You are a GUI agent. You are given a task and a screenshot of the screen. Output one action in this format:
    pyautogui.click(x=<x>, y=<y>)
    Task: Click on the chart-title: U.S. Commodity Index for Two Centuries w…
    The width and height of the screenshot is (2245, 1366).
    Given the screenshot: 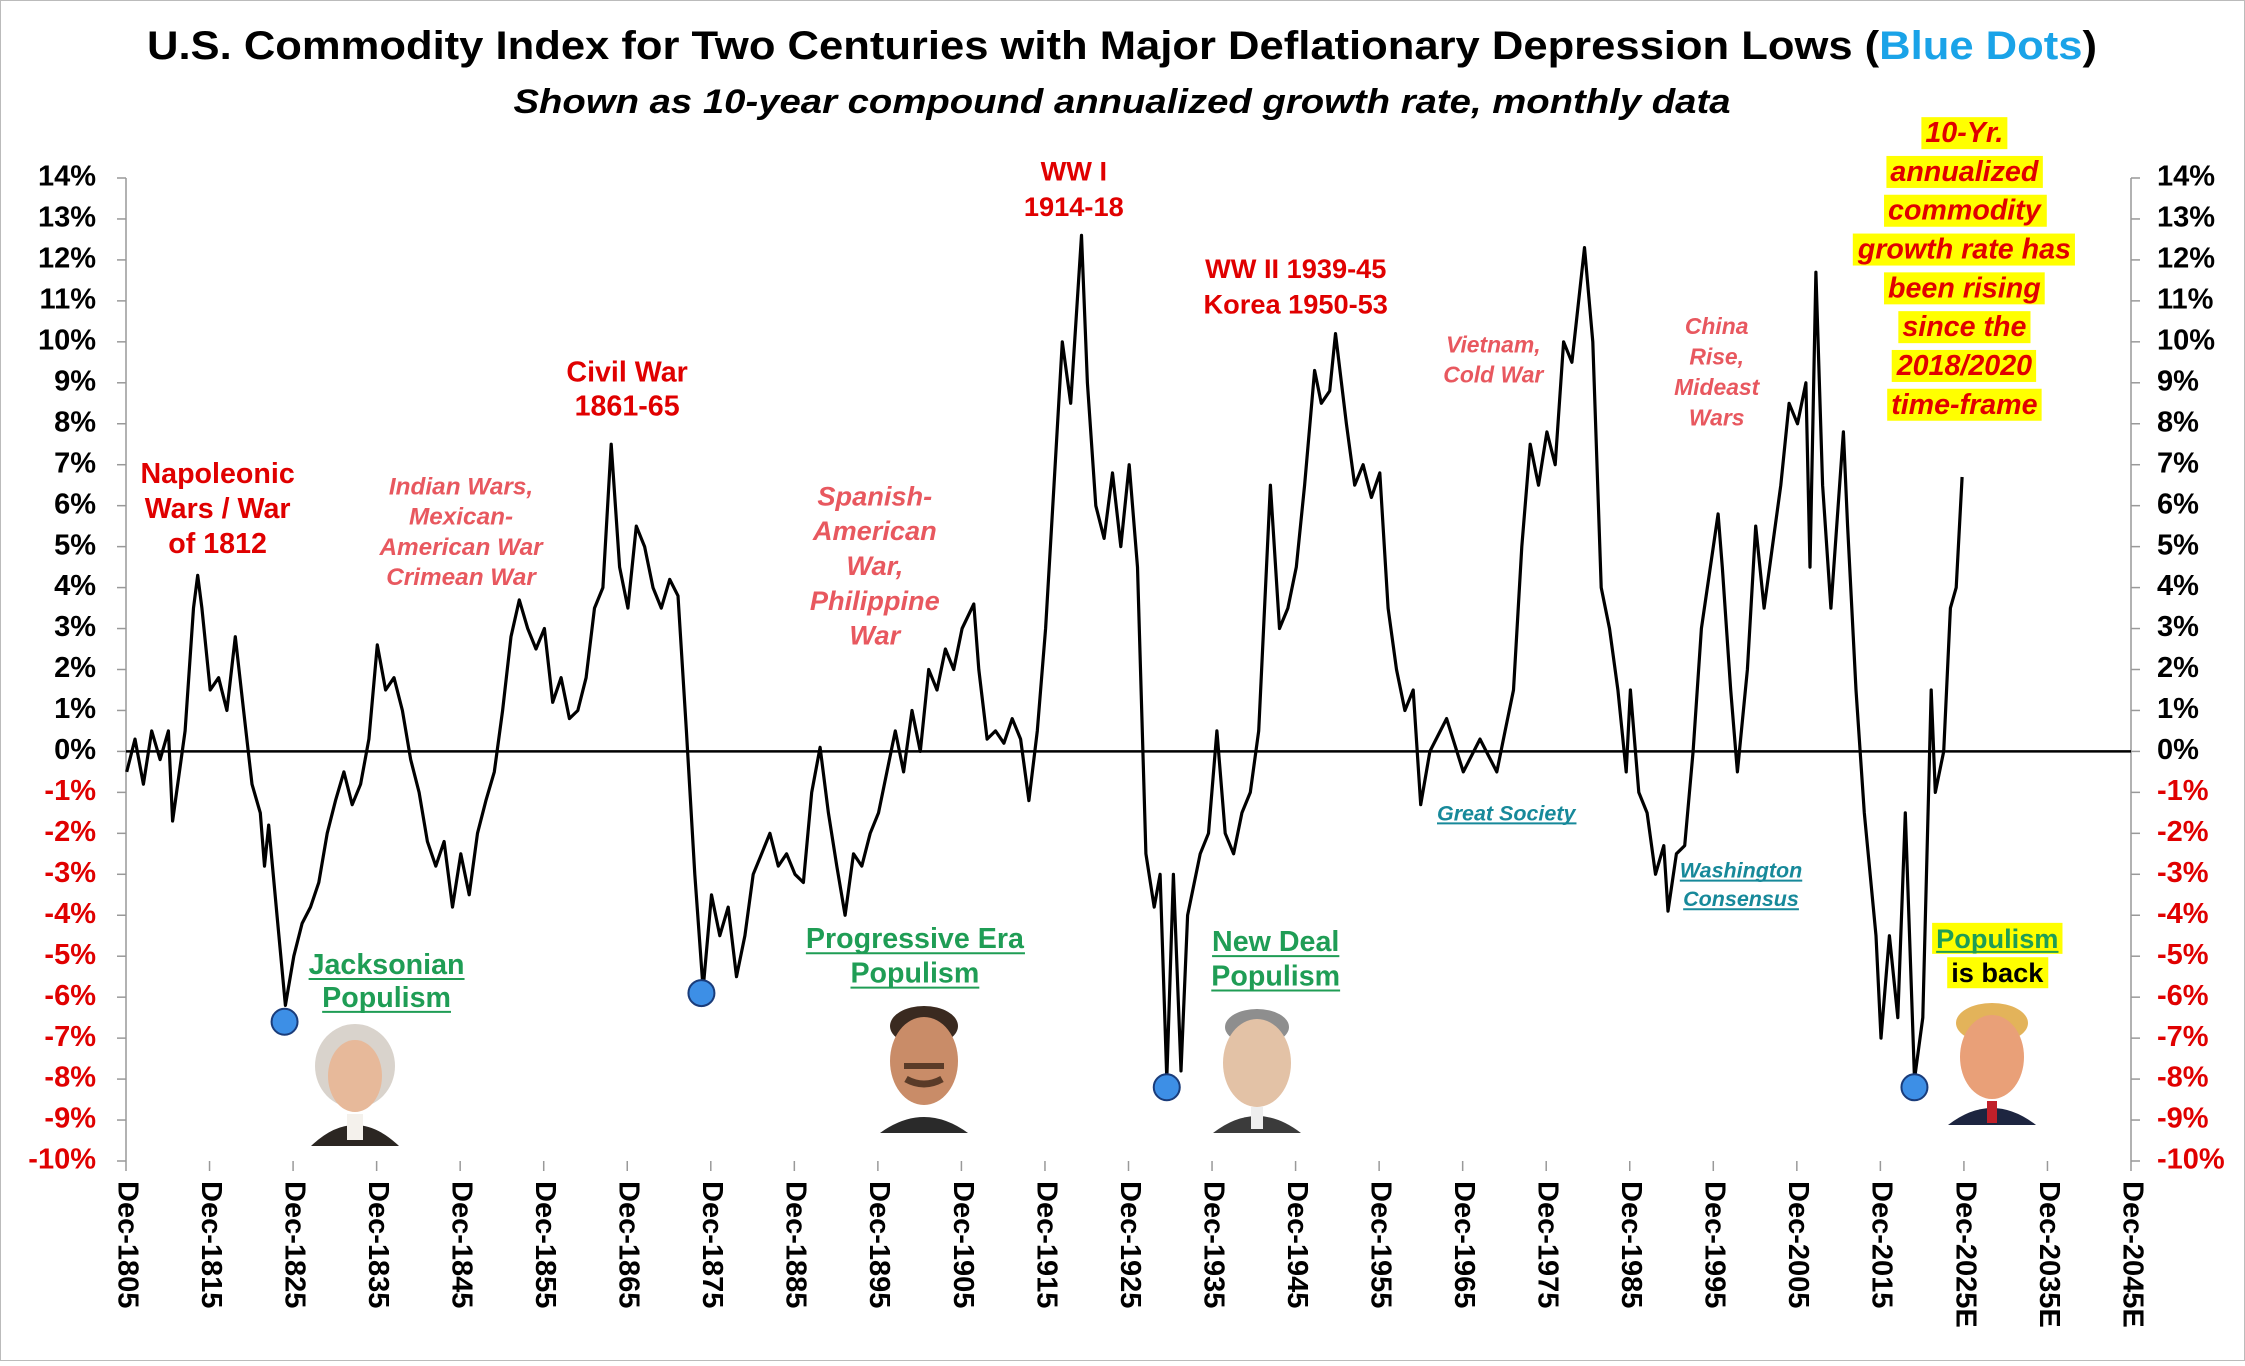 What is the action you would take?
    pyautogui.click(x=1122, y=46)
    